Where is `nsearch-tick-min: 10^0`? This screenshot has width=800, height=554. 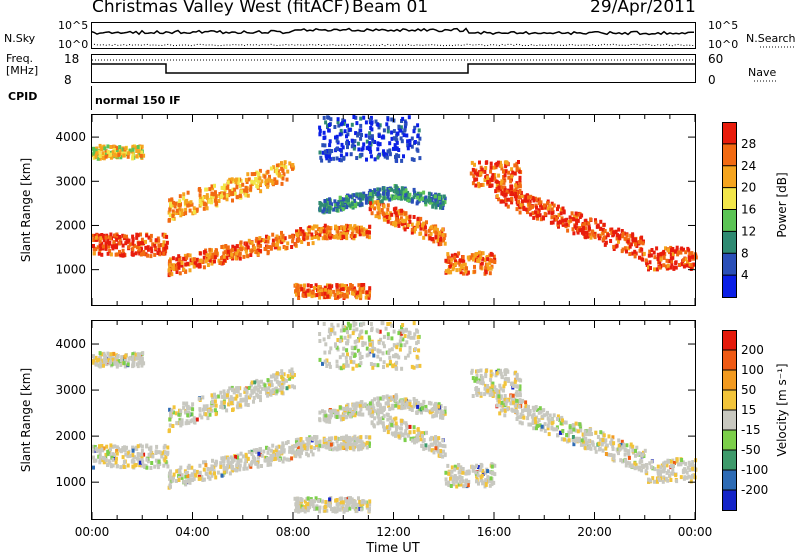
nsearch-tick-min: 10^0 is located at coordinates (723, 44).